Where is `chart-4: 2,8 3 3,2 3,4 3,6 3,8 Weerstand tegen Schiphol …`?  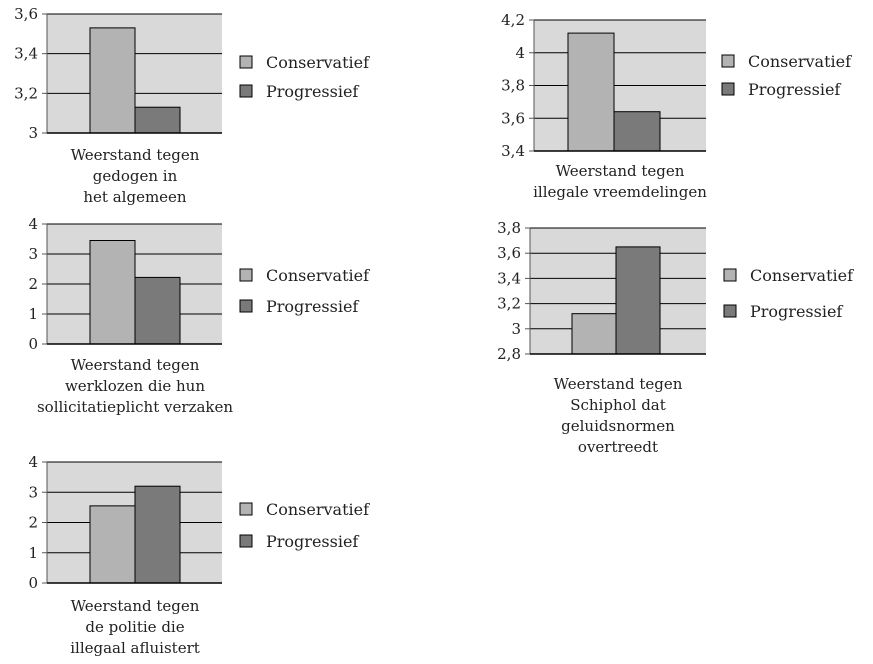
chart-4: 2,8 3 3,2 3,4 3,6 3,8 Weerstand tegen Schiphol … is located at coordinates (675, 337).